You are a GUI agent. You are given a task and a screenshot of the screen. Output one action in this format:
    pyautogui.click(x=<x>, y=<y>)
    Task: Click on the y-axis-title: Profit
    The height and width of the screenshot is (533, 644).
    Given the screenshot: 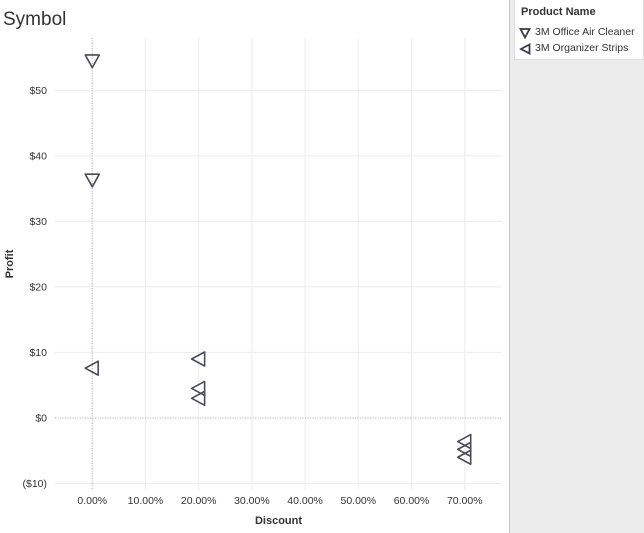 What is the action you would take?
    pyautogui.click(x=10, y=263)
    